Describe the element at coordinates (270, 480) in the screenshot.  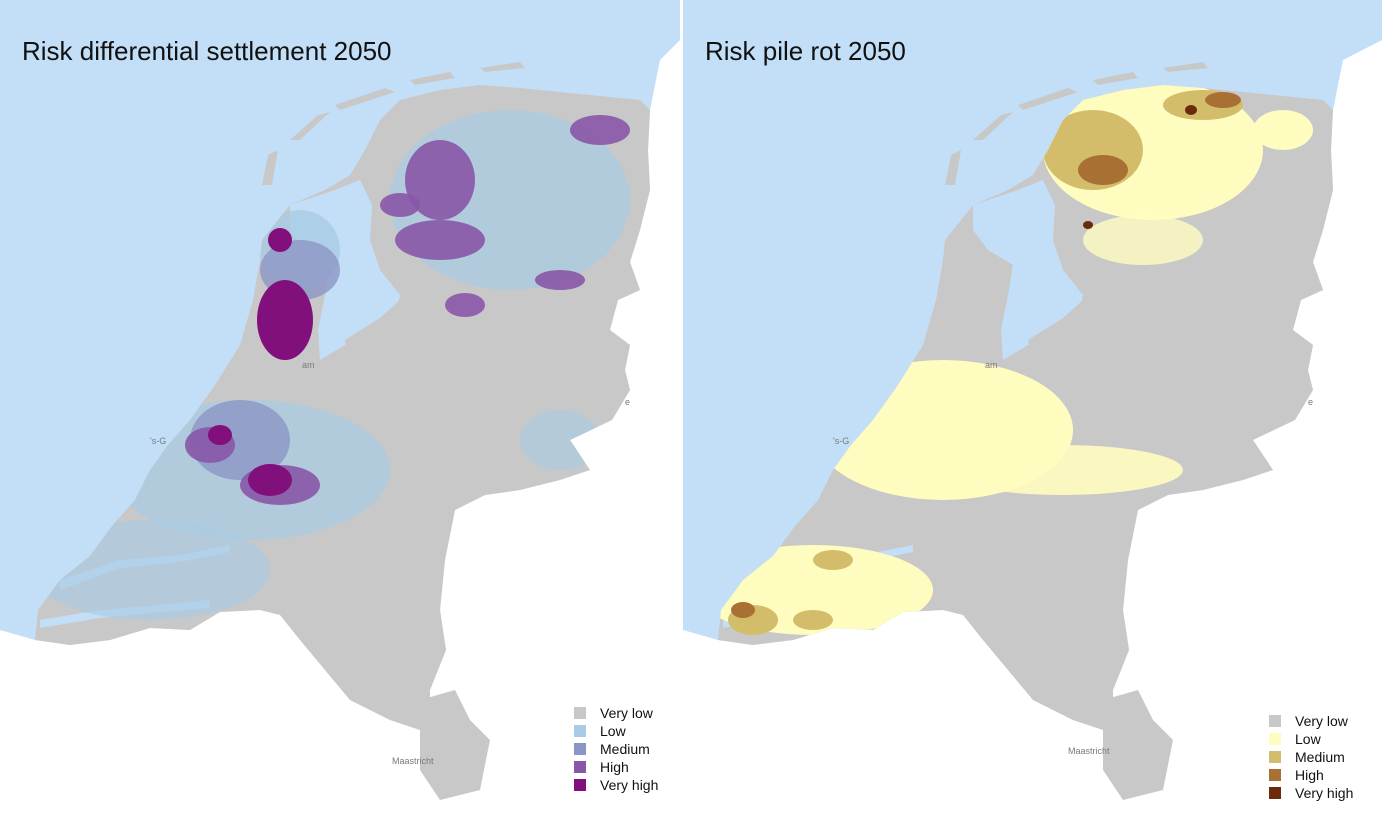
I see `zone-veryhigh-gh` at that location.